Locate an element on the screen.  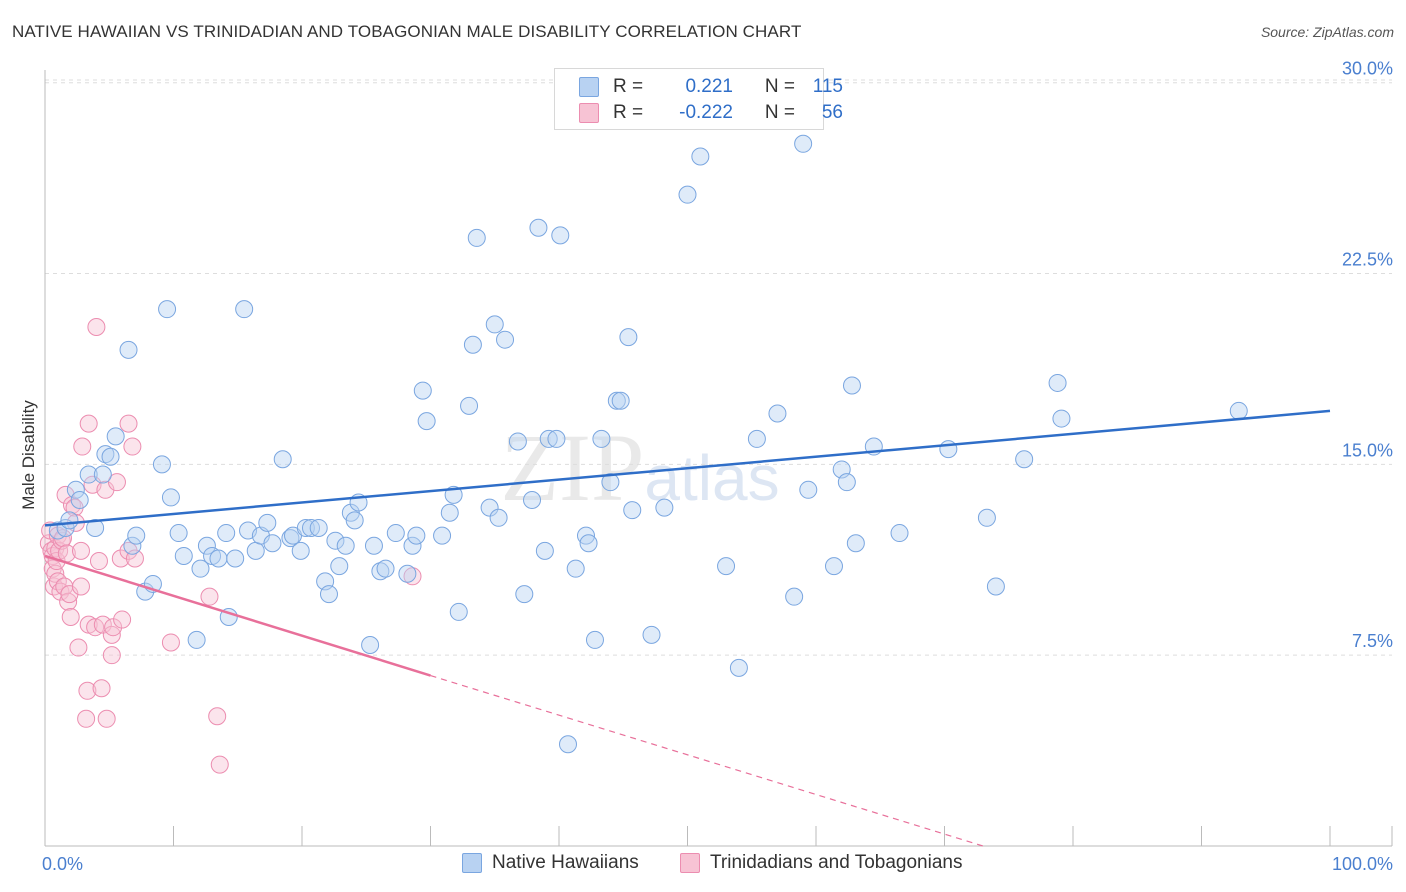
pink-swatch-icon is located at coordinates (690, 863).